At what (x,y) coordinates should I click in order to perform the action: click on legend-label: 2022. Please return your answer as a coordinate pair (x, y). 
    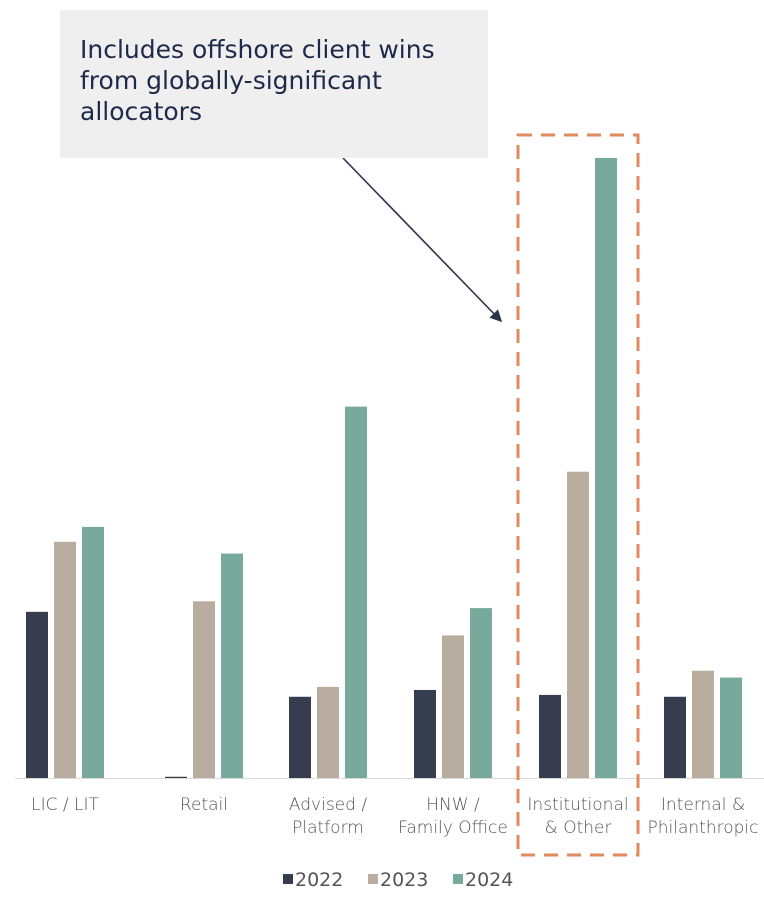
    Looking at the image, I should click on (319, 880).